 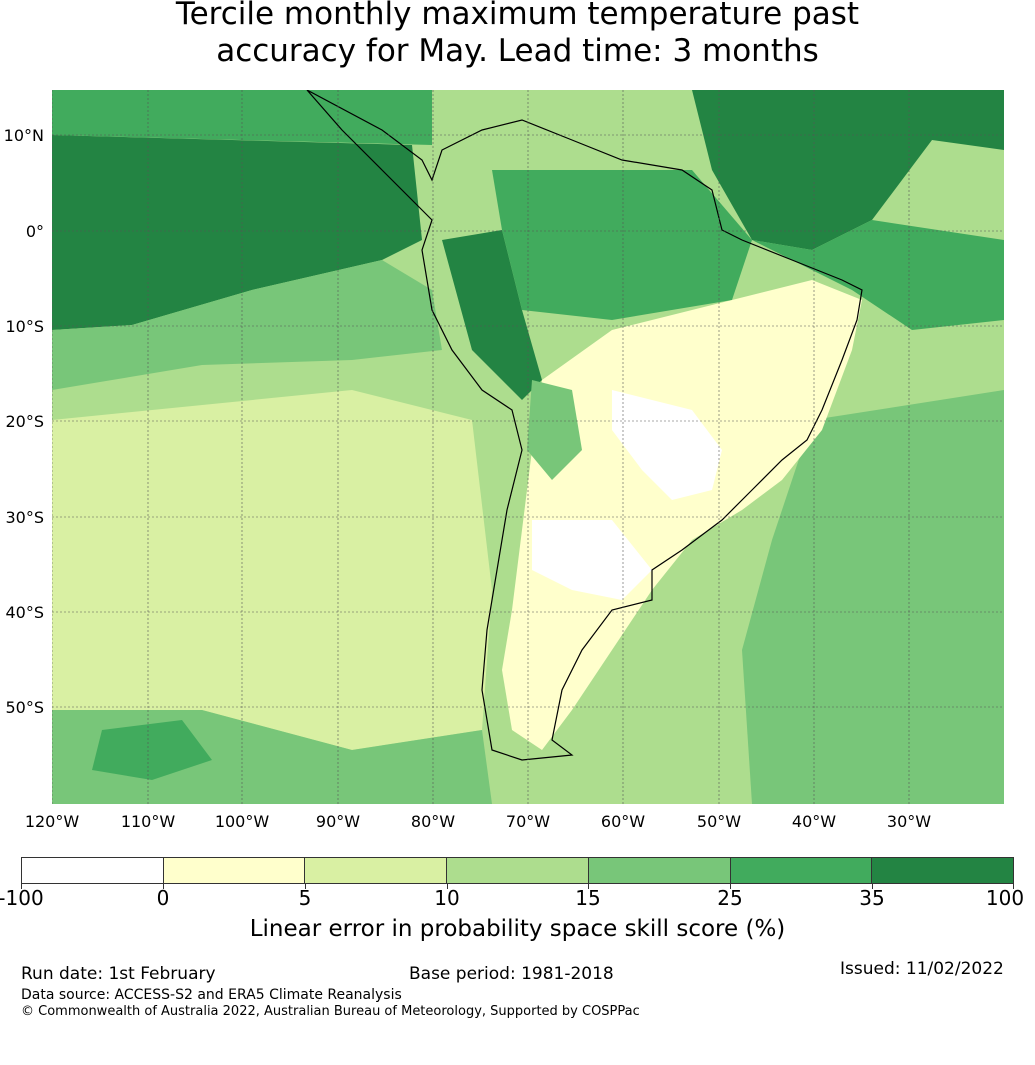 What do you see at coordinates (878, 275) in the screenshot?
I see `region-atlantic-mid` at bounding box center [878, 275].